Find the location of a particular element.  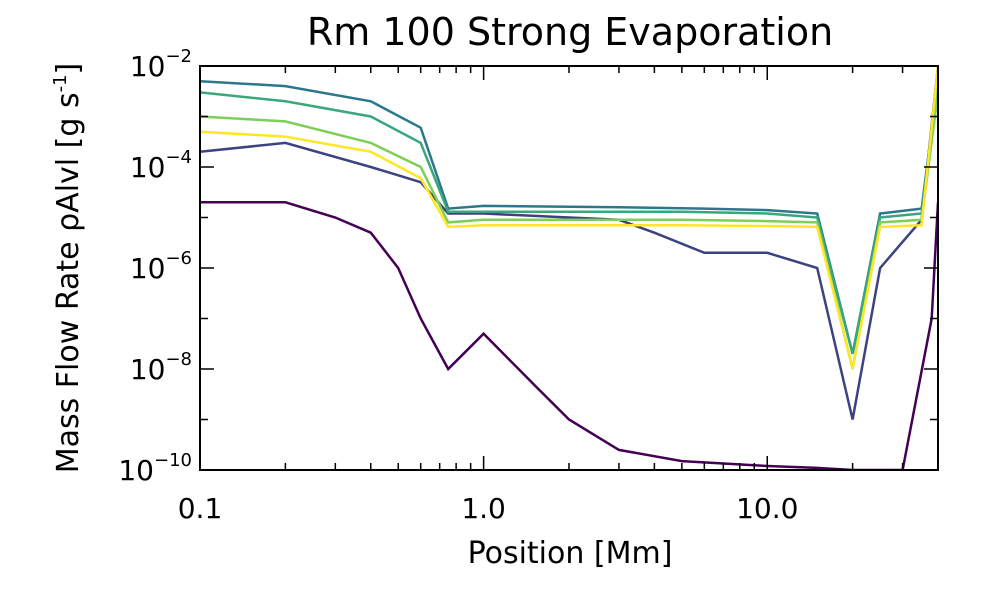

x-tick-label: 10.0 is located at coordinates (767, 508).